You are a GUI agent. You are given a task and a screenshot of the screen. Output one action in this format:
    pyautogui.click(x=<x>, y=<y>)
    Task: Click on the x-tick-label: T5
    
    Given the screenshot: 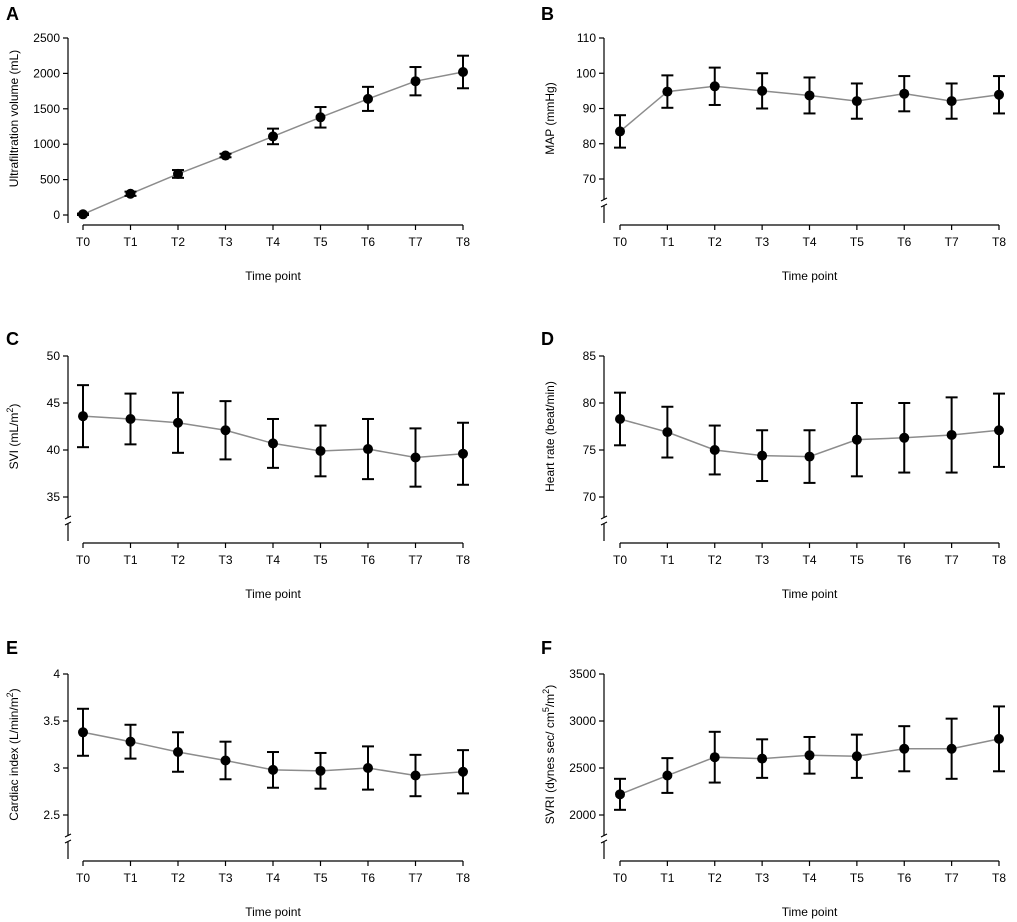 What is the action you would take?
    pyautogui.click(x=857, y=878)
    